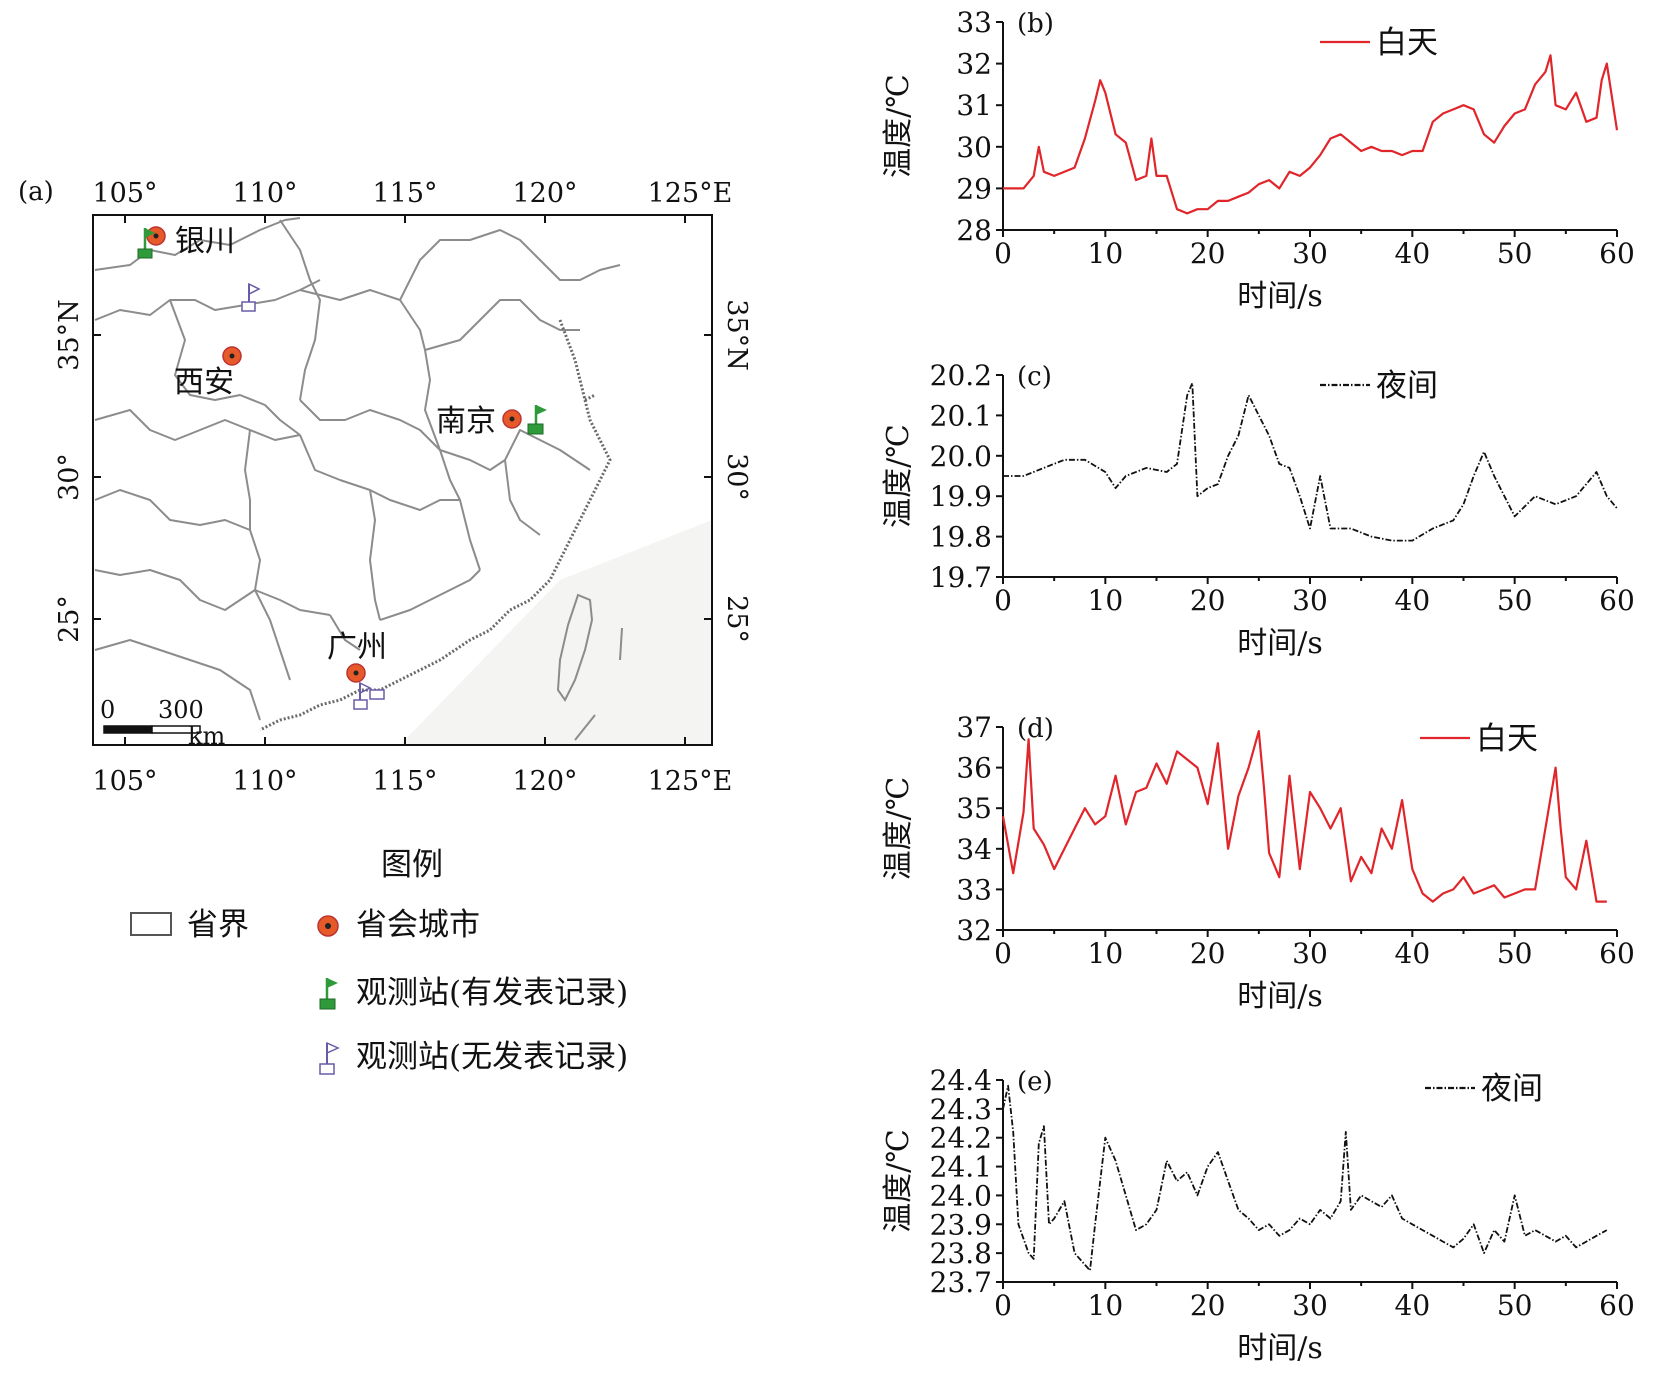 Image resolution: width=1654 pixels, height=1376 pixels. I want to click on chart-panel-0: 0 10 20 30 40 50 60 28 29 30 31 32 33 时间/s 温度/℃ (b) 白天, so click(1258, 160).